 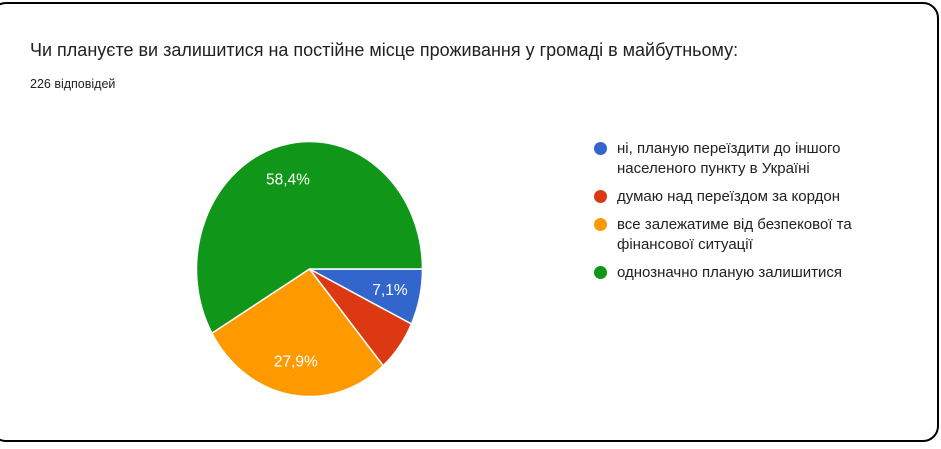 I want to click on pie-chart: 7,1% 27,9% 58,4%, so click(x=309, y=269).